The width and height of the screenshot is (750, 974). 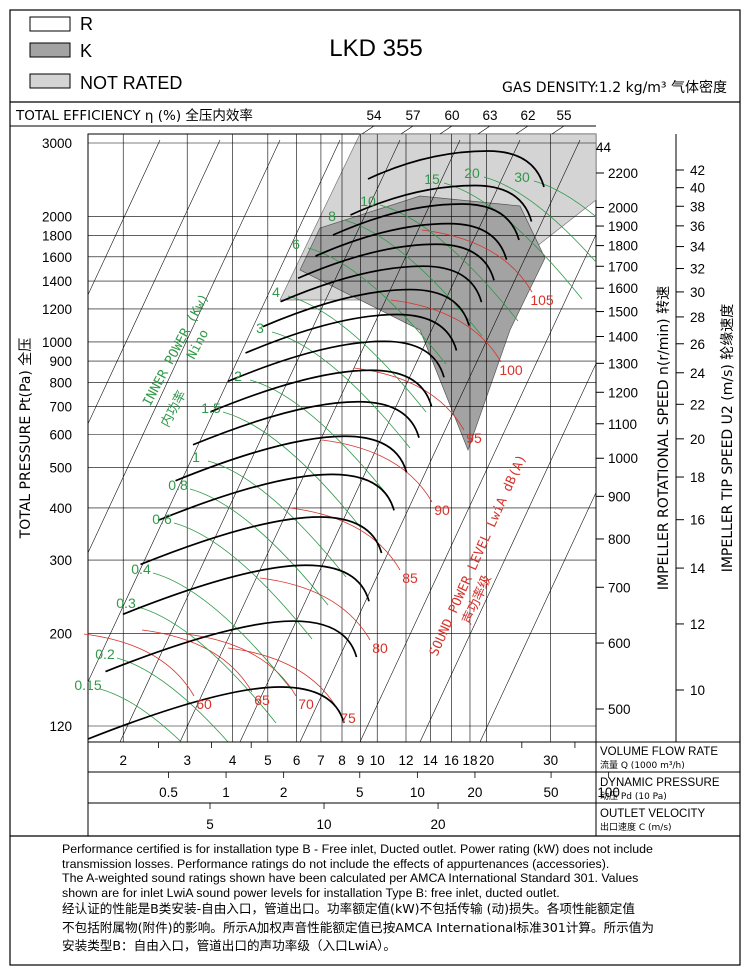 I want to click on power-label: 8, so click(x=332, y=216).